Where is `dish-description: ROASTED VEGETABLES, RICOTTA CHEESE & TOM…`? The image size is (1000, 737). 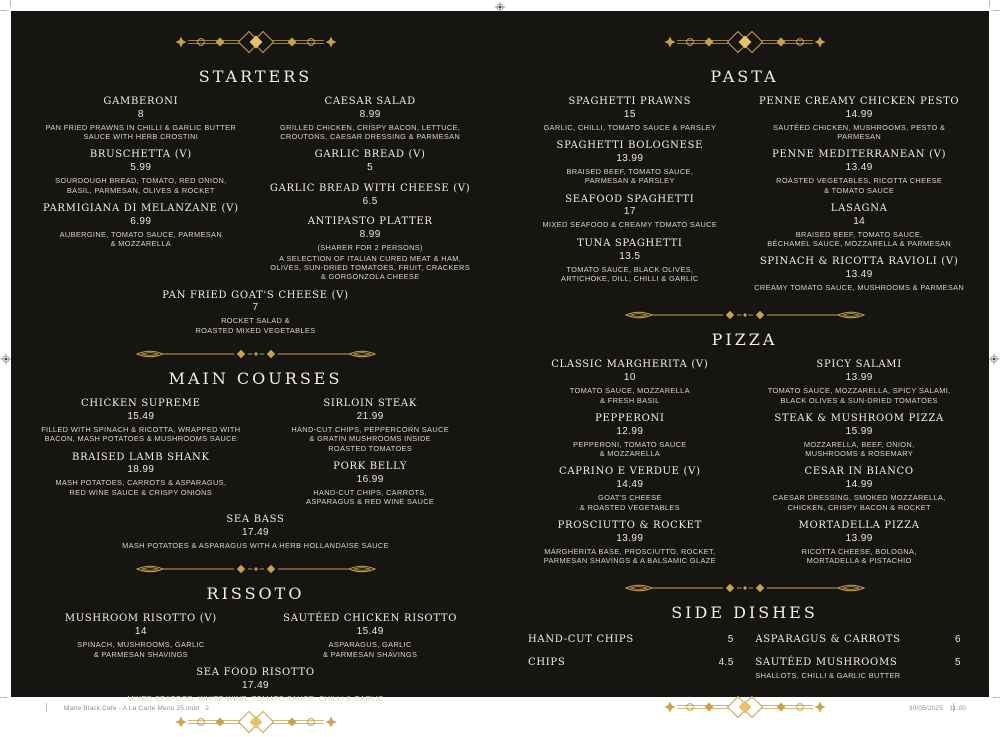 dish-description: ROASTED VEGETABLES, RICOTTA CHEESE & TOM… is located at coordinates (859, 185).